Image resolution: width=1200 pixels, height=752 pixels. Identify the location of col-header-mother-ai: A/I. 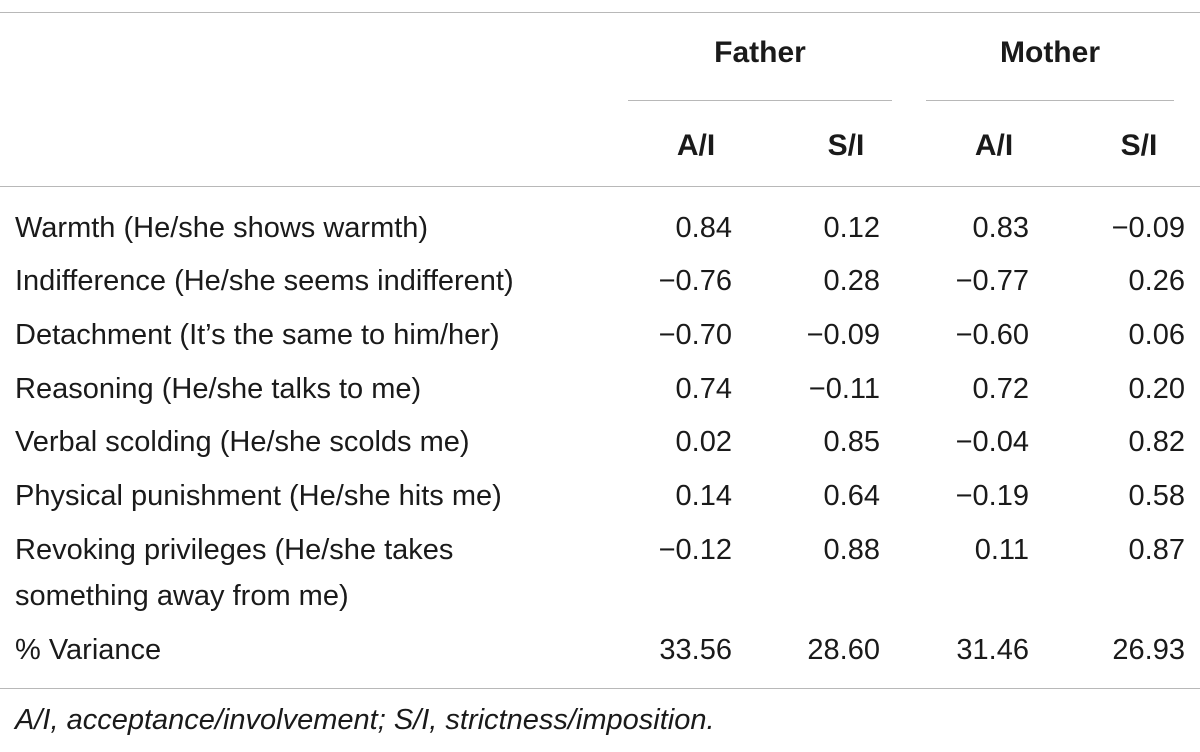
(994, 145).